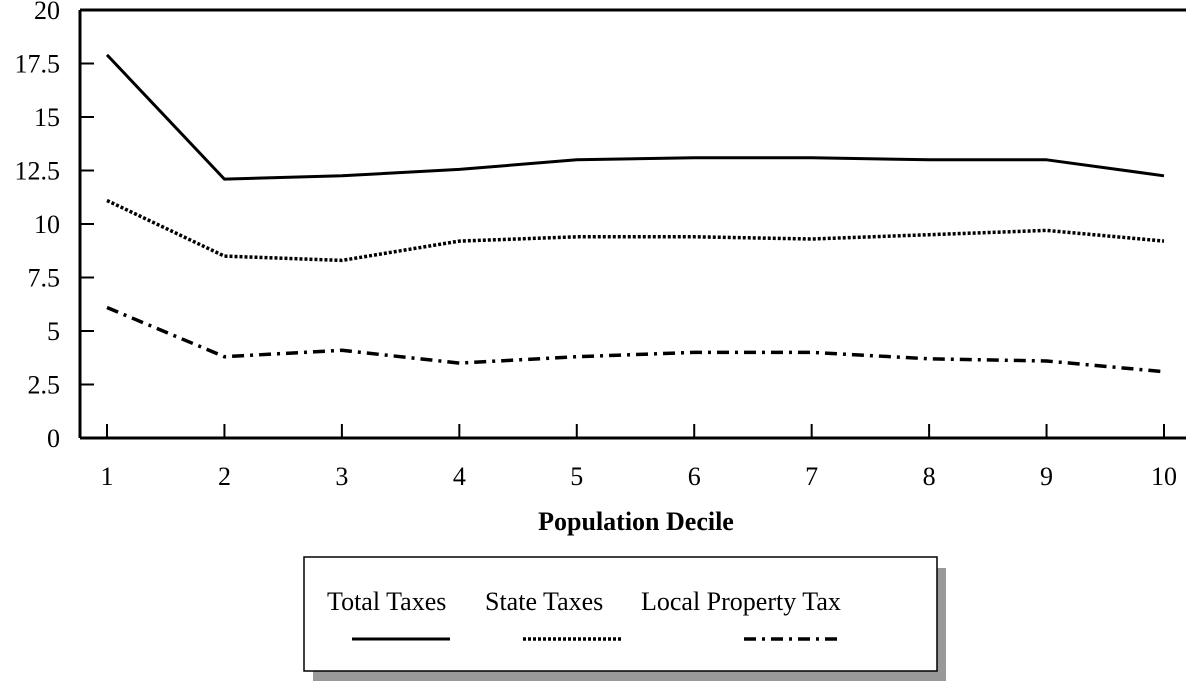 This screenshot has width=1186, height=681. Describe the element at coordinates (635, 230) in the screenshot. I see `series-line-state-taxes` at that location.